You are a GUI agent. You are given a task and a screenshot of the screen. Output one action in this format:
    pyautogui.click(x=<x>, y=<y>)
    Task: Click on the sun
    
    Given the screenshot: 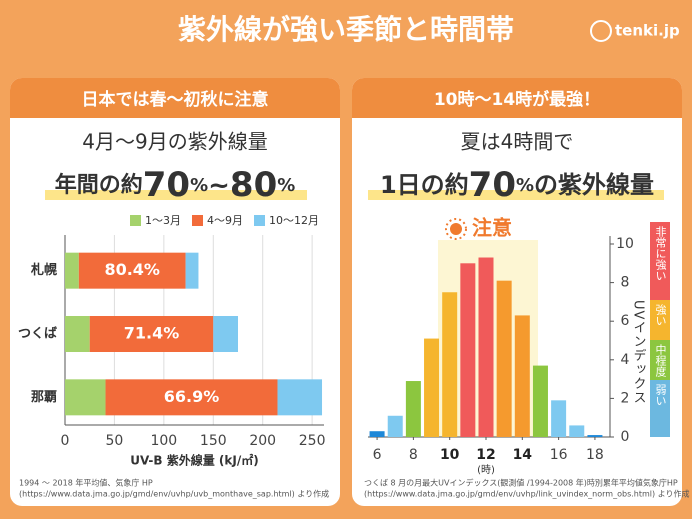 What is the action you would take?
    pyautogui.click(x=456, y=229)
    